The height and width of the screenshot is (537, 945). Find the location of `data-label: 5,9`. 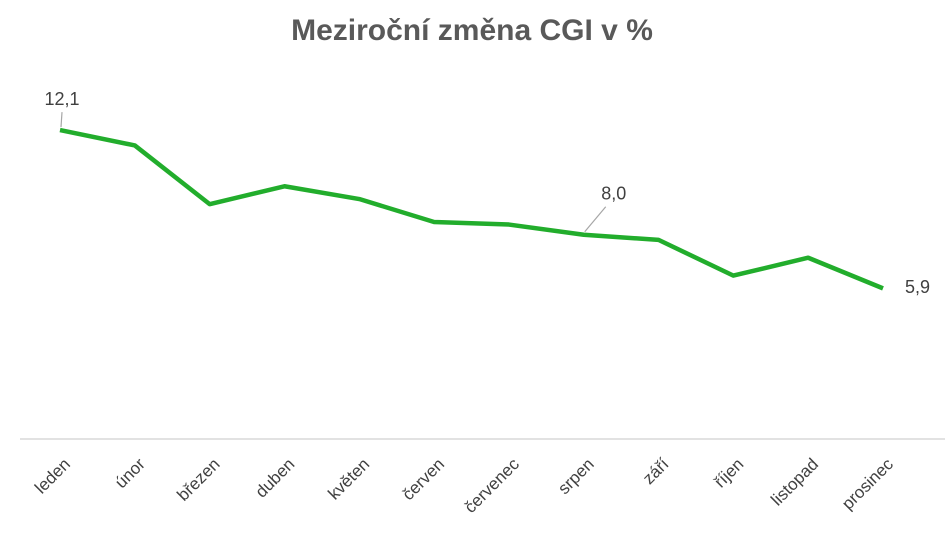

data-label: 5,9 is located at coordinates (917, 287).